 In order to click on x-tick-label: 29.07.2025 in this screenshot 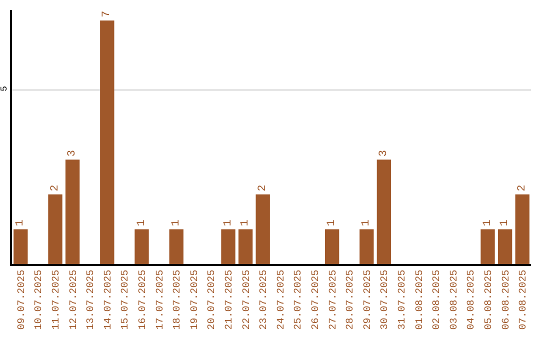, I will do `click(368, 300)`.